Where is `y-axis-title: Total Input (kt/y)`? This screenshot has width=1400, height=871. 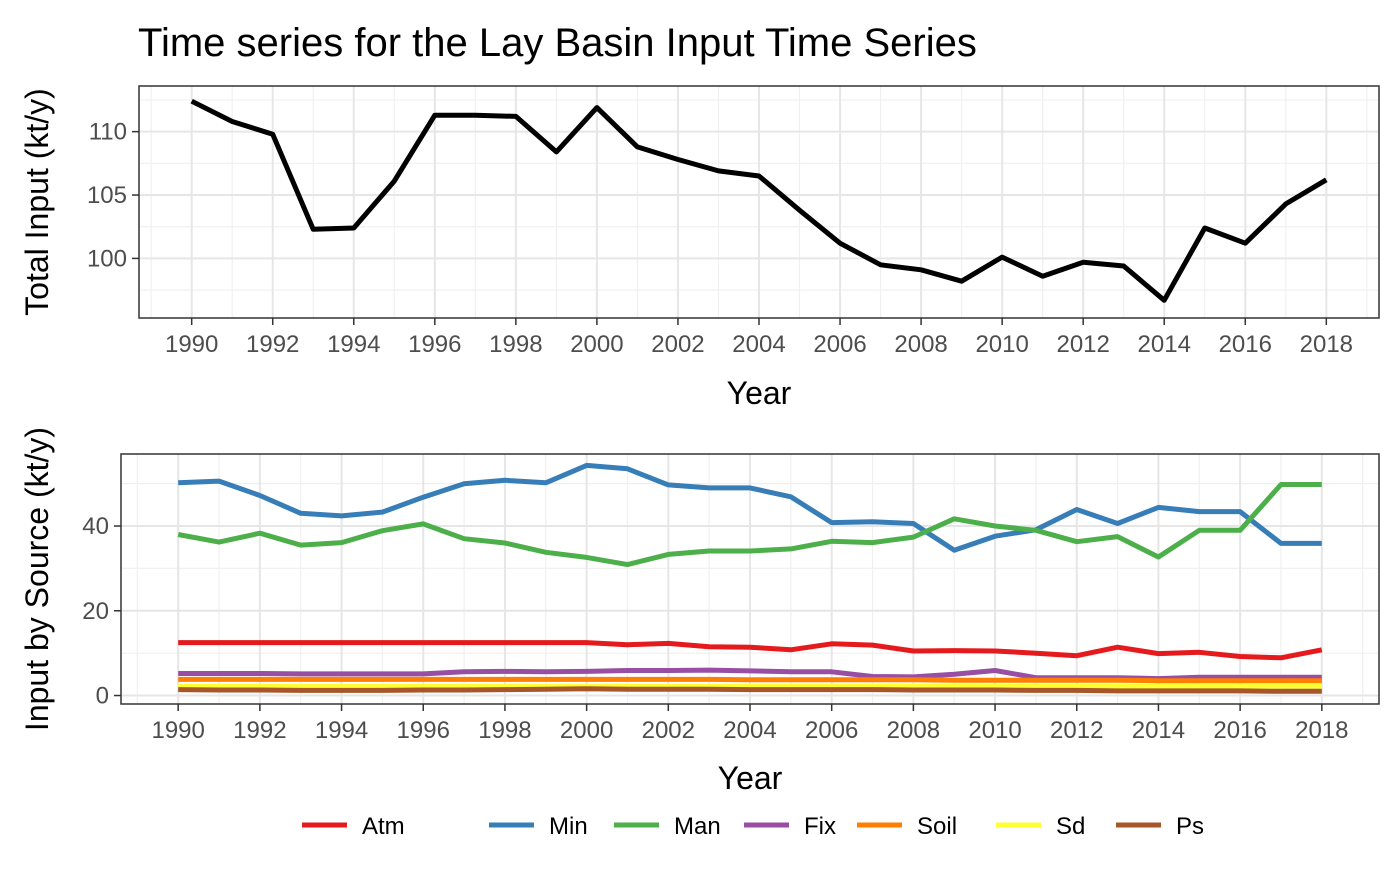 y-axis-title: Total Input (kt/y) is located at coordinates (37, 202).